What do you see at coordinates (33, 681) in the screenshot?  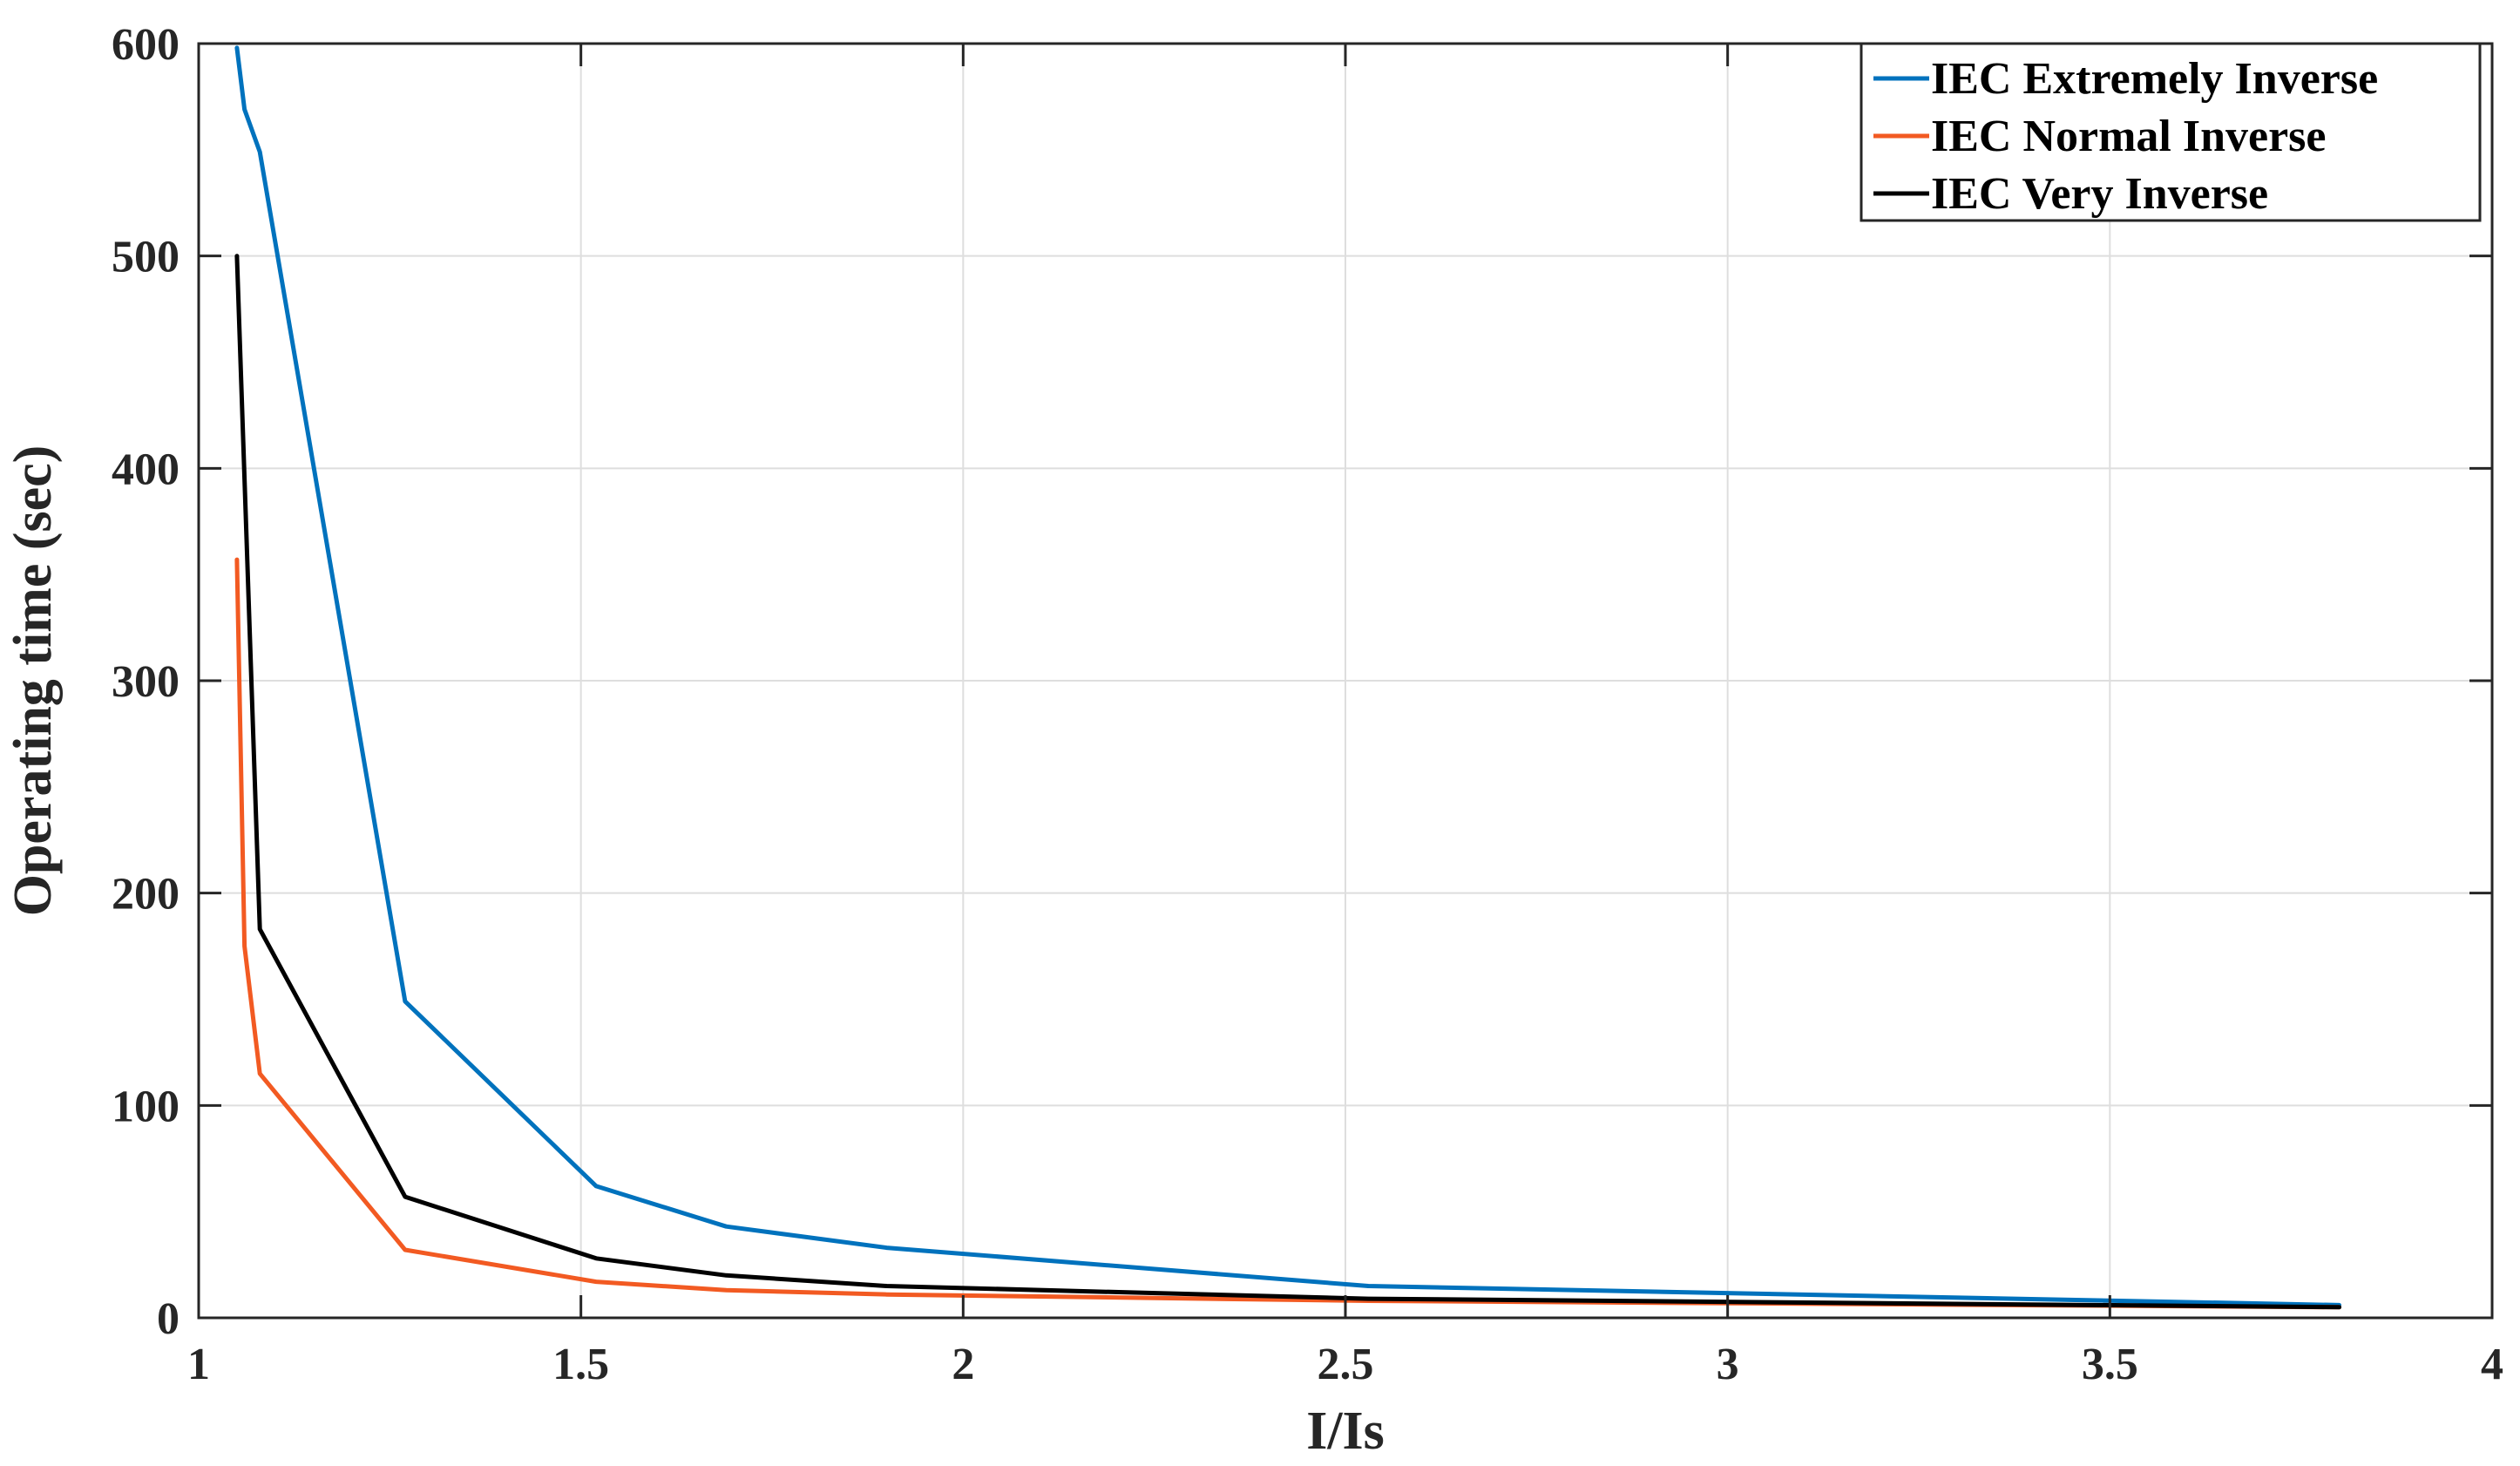 I see `y-axis-label: Operating time (sec)` at bounding box center [33, 681].